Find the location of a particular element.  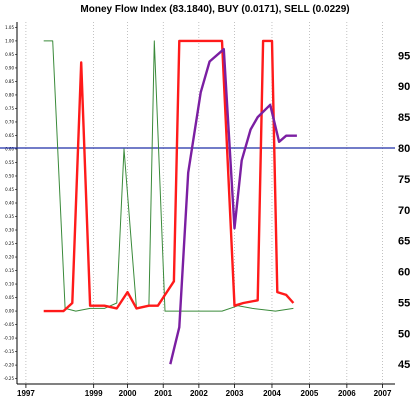

left-tick-label: 0.90 is located at coordinates (9, 67).